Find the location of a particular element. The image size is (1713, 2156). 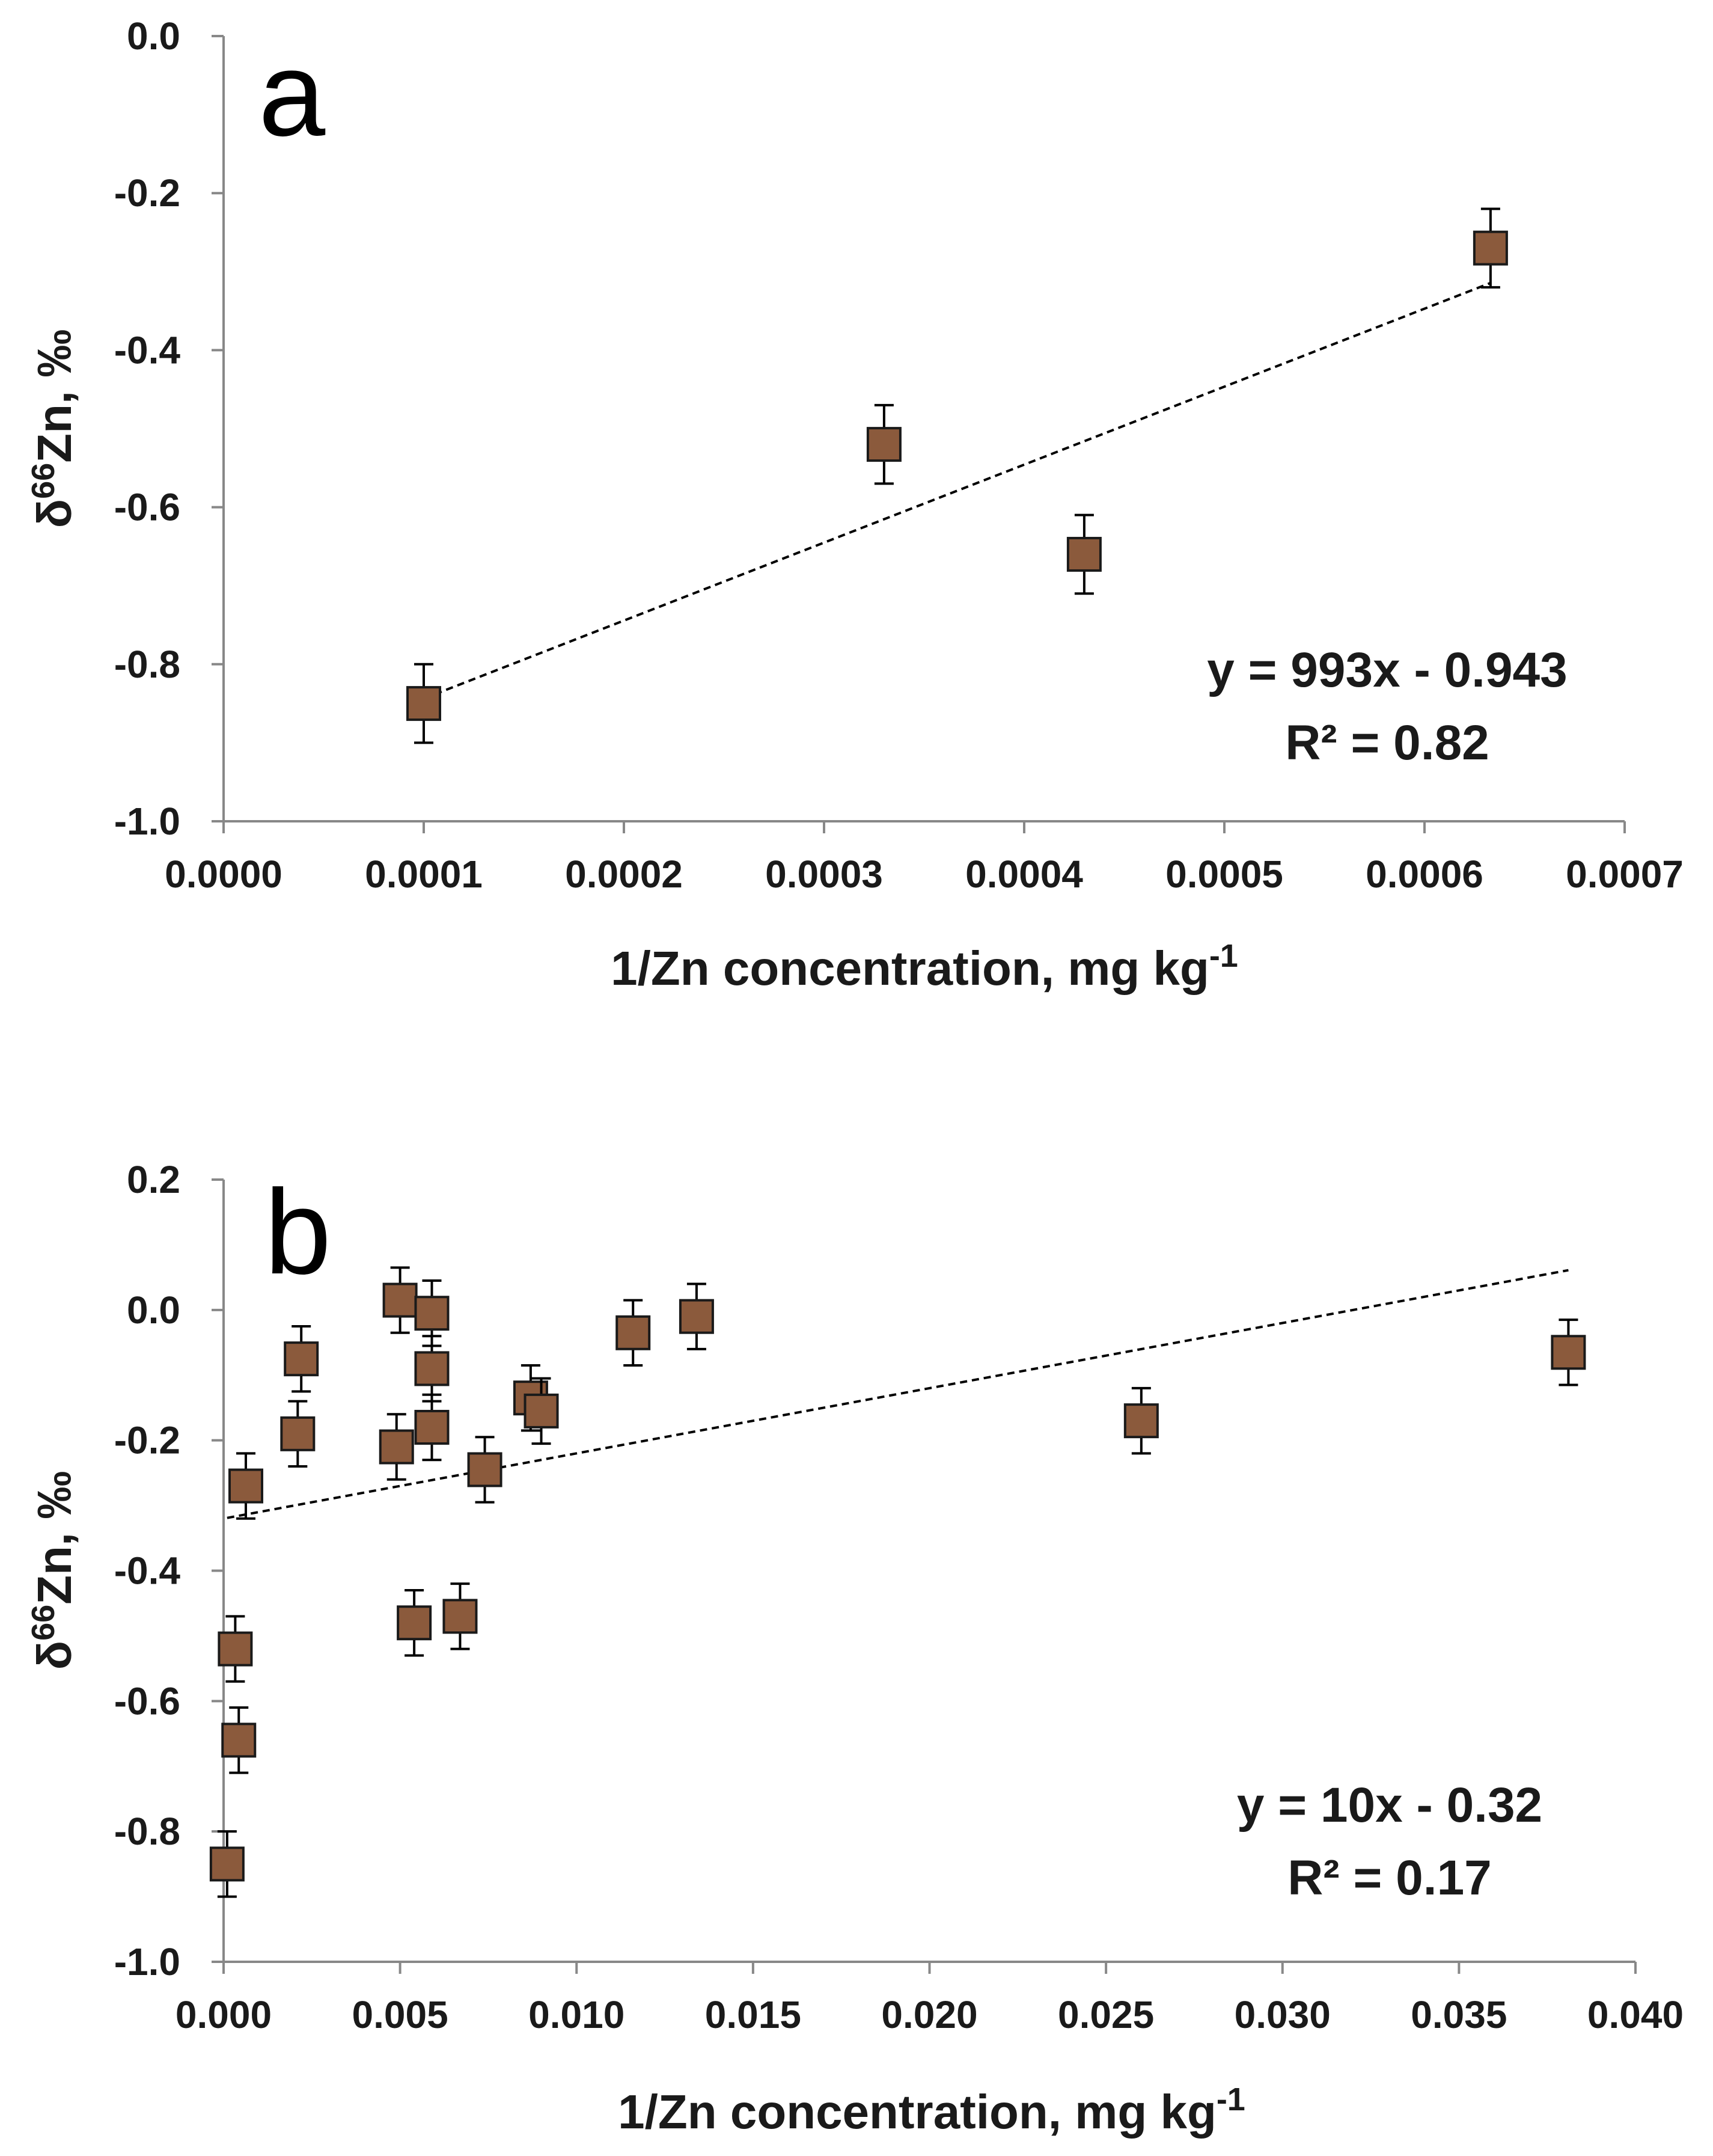

panel-a-xlabel-sup: -1 is located at coordinates (1223, 956).